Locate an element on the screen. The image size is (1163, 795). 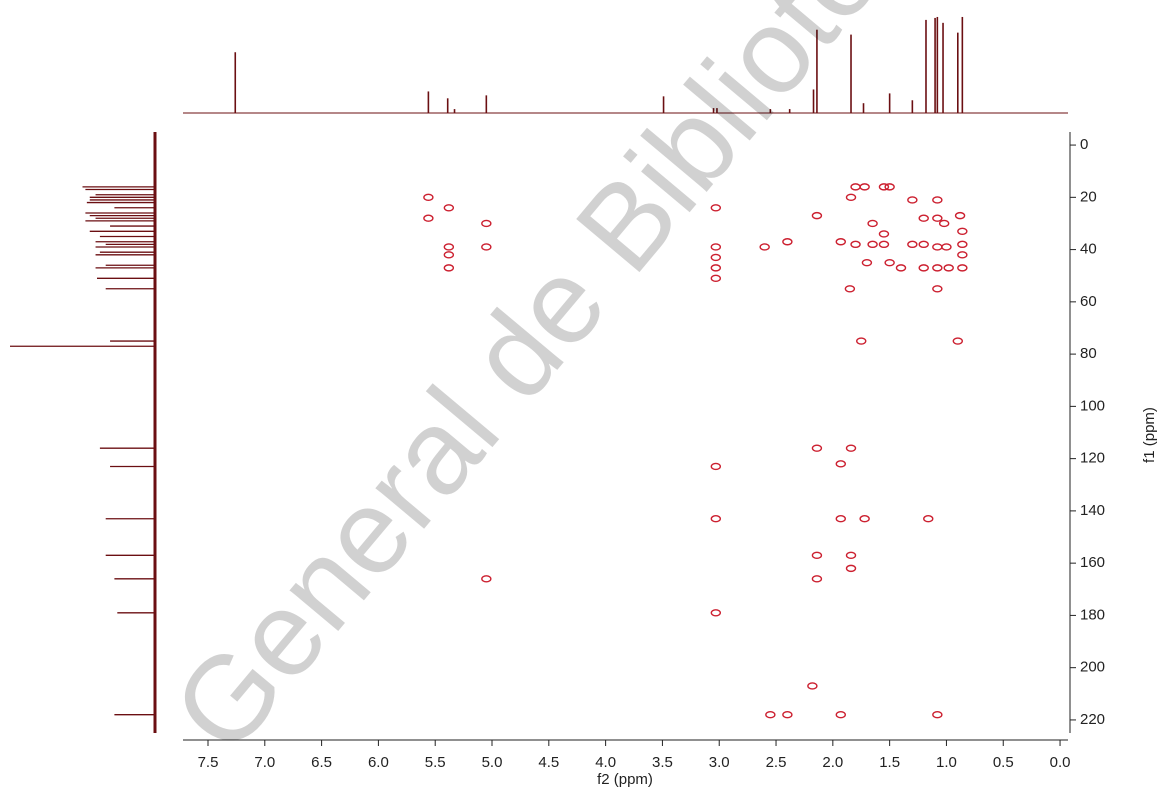
x-tick-label: 6.0 is located at coordinates (378, 762).